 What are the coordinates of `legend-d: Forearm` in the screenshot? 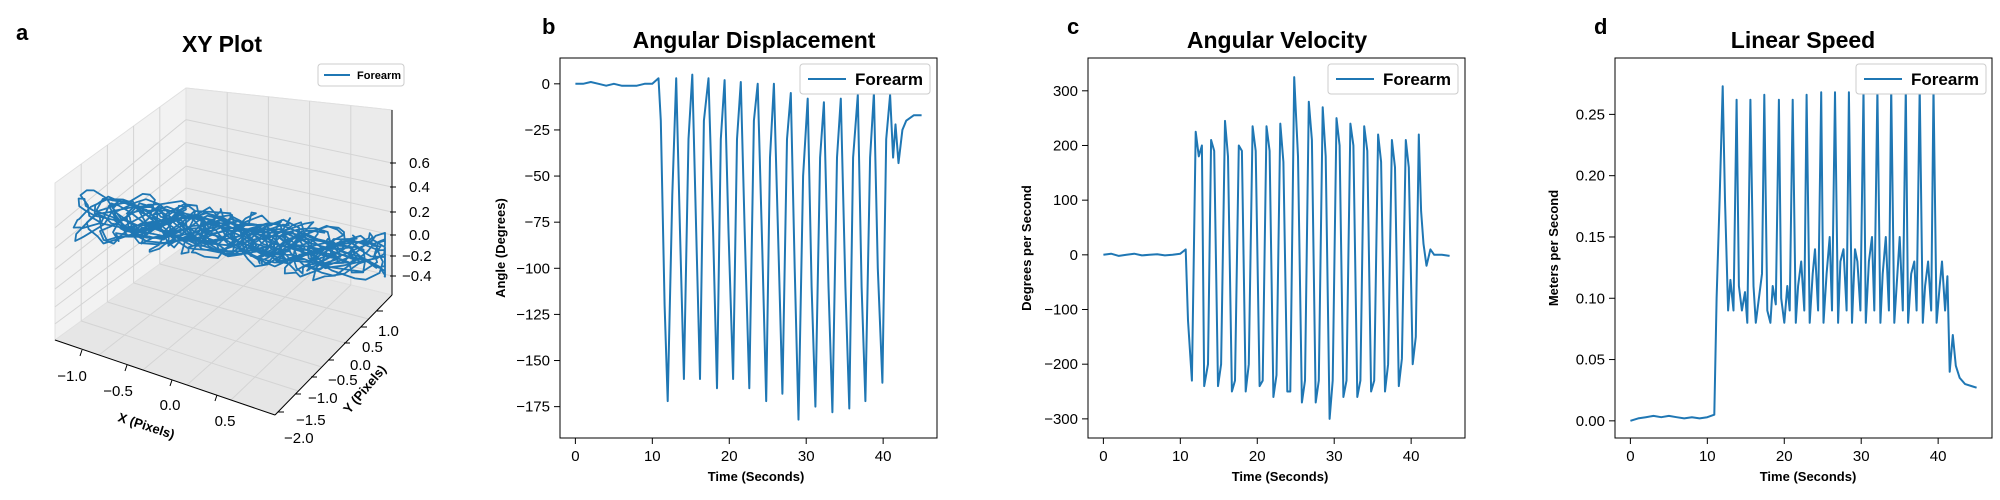 It's located at (1921, 79).